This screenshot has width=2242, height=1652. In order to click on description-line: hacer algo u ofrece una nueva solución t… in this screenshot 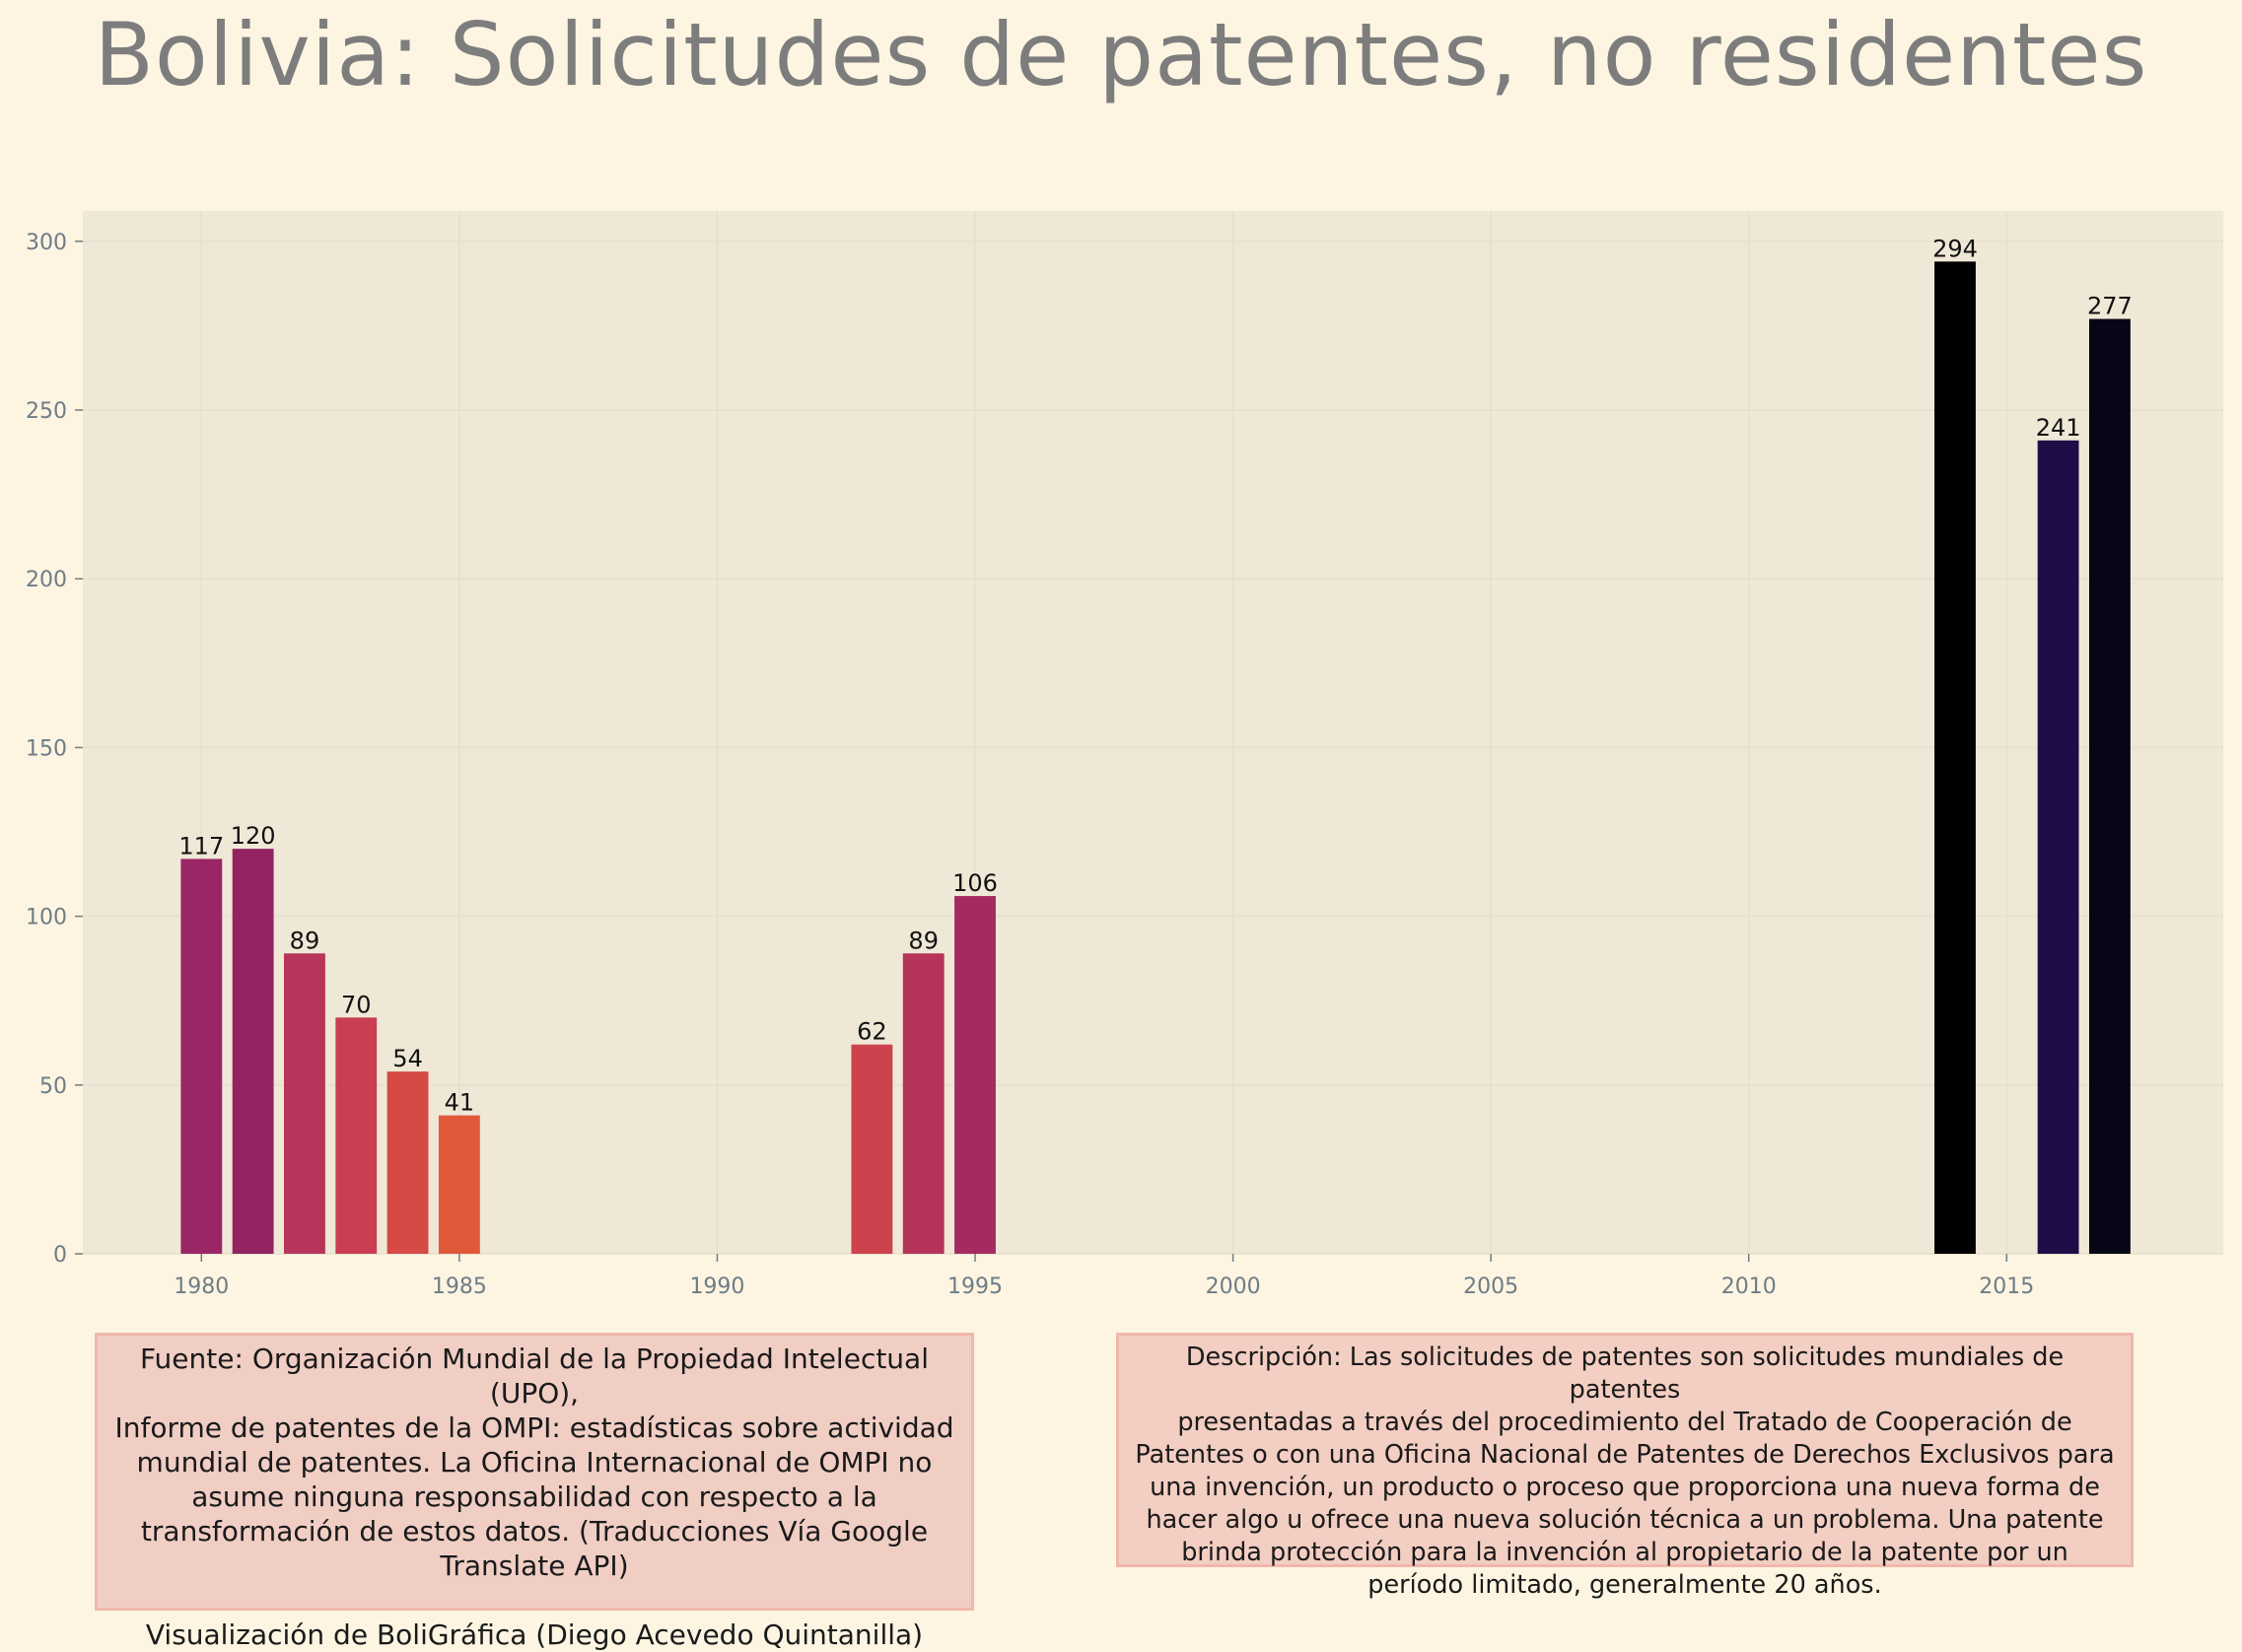, I will do `click(1625, 1520)`.